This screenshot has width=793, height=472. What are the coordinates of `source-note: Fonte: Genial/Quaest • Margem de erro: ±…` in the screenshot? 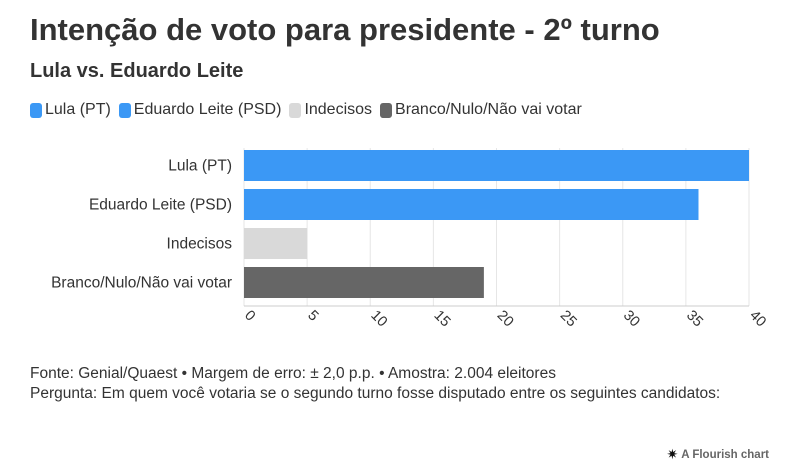 It's located at (293, 373).